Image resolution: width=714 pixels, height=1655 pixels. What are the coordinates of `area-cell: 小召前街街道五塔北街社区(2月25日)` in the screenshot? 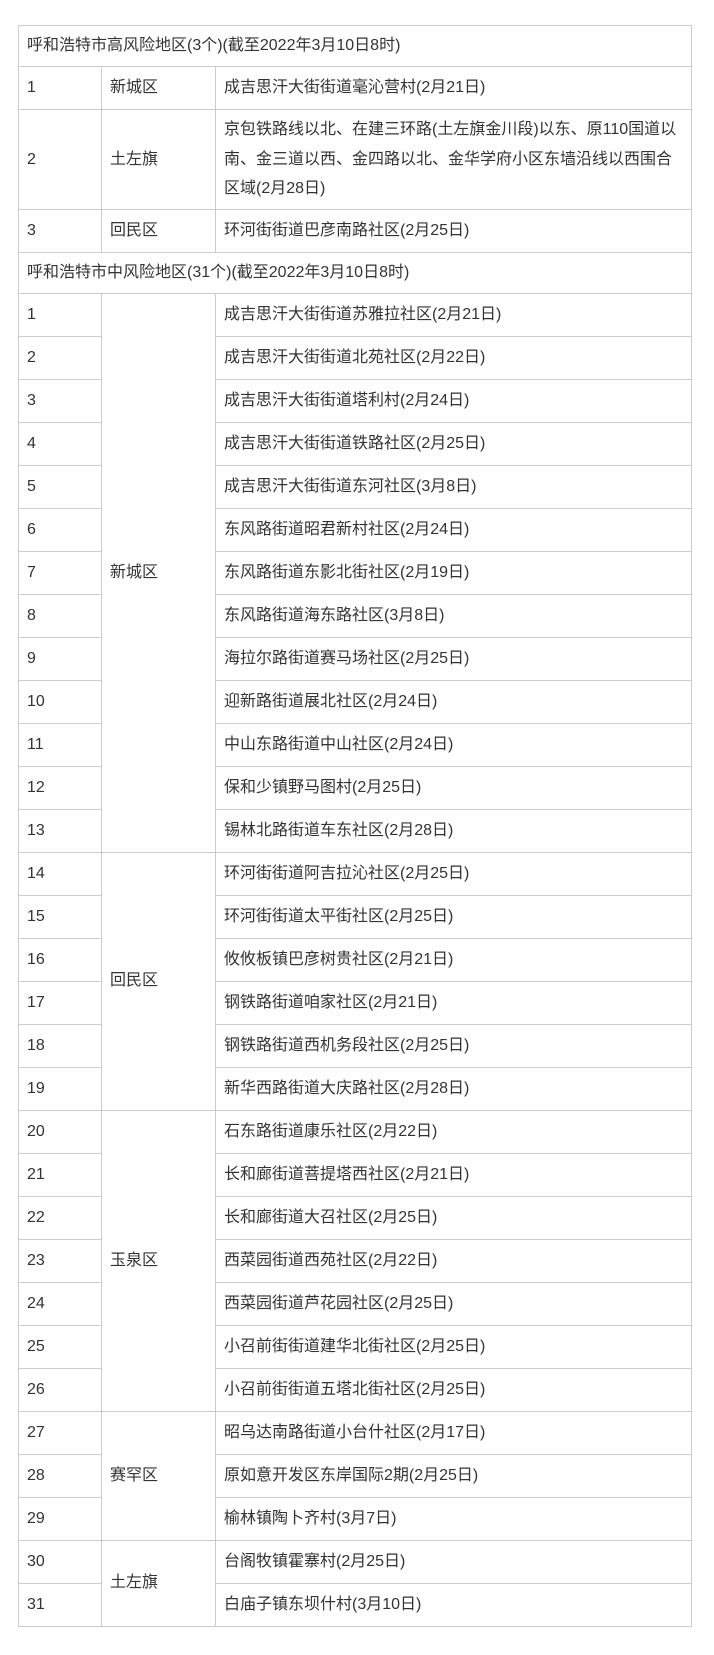 It's located at (453, 1389).